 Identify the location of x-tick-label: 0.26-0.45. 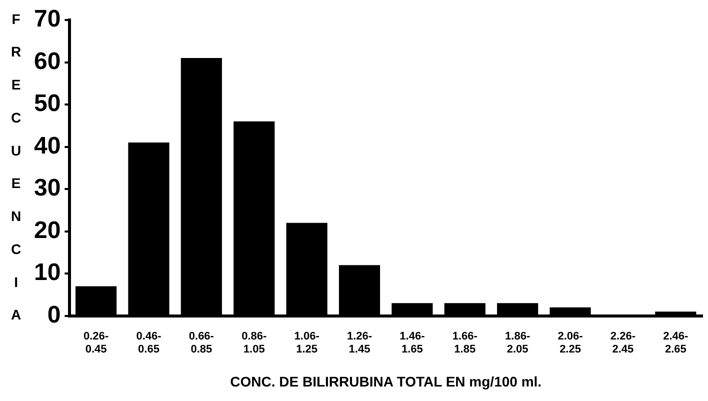
(96, 343).